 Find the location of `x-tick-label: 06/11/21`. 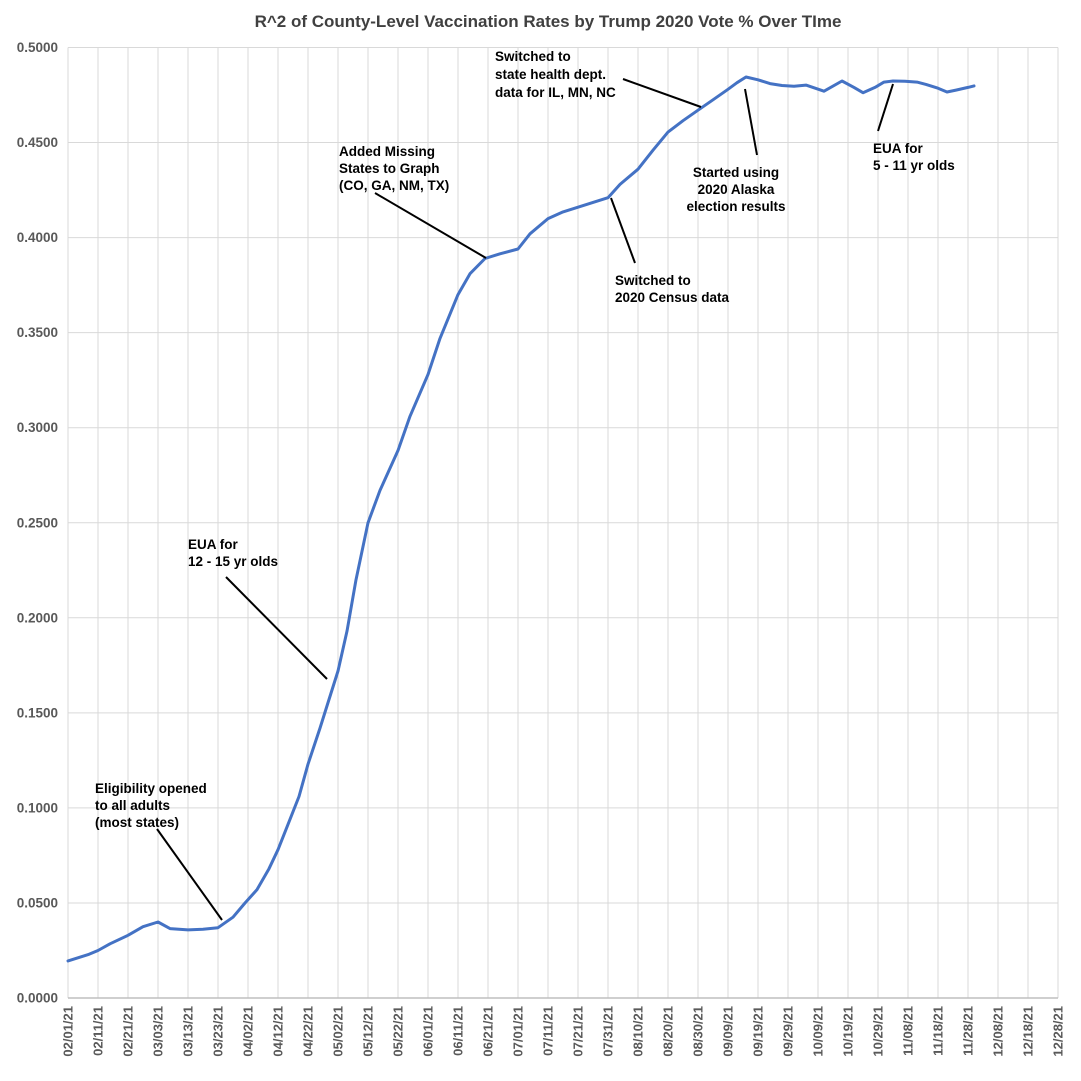

x-tick-label: 06/11/21 is located at coordinates (458, 1031).